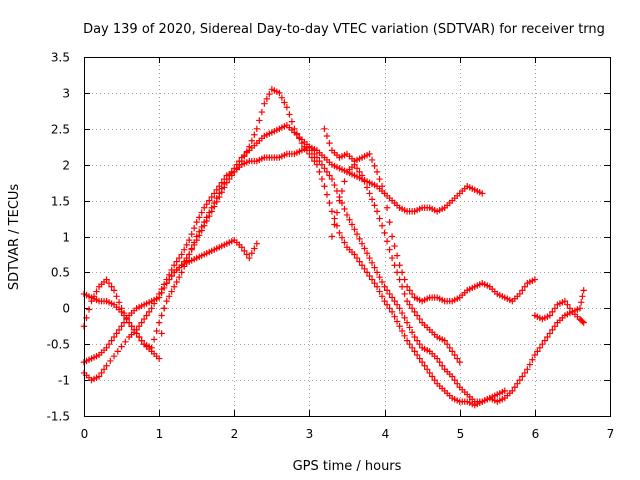  I want to click on y-tick-label: 3, so click(66, 94).